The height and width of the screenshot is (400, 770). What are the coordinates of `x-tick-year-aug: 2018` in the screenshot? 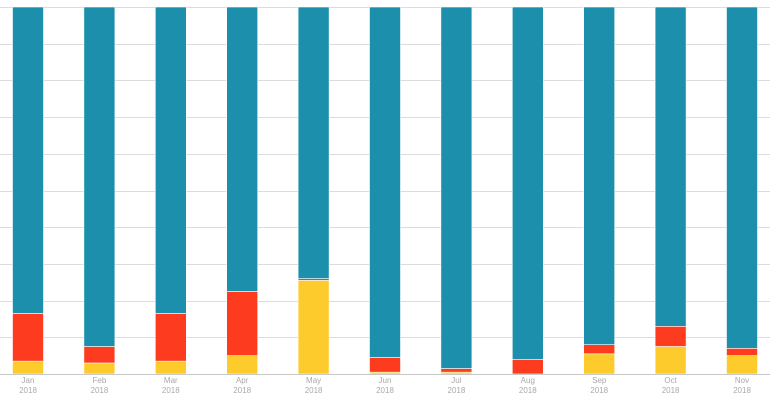 It's located at (528, 390).